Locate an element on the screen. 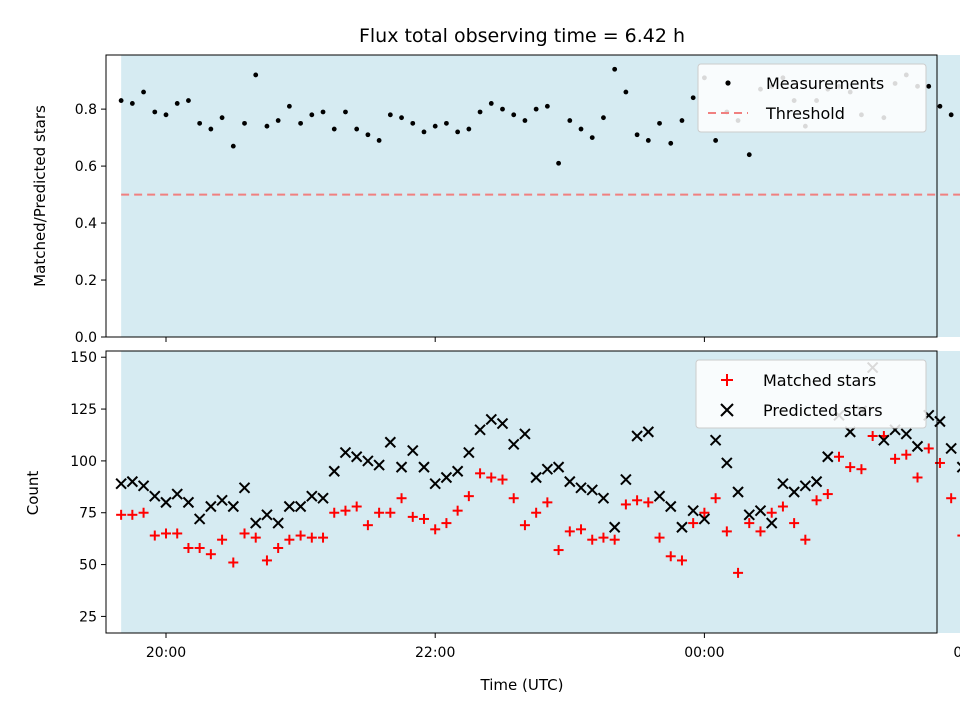 The image size is (960, 720). legend-label-matched: Matched stars is located at coordinates (819, 380).